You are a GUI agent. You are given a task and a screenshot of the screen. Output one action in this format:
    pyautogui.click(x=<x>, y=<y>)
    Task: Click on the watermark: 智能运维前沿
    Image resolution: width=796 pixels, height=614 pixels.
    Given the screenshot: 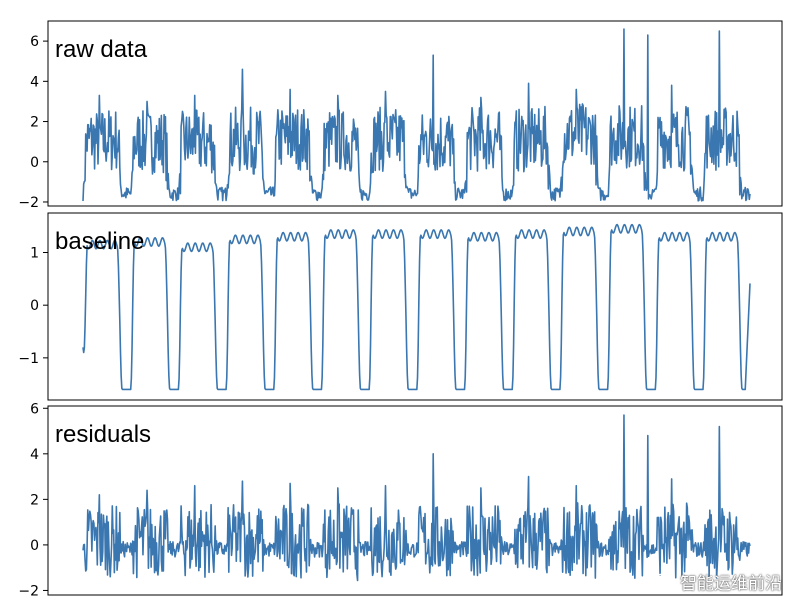 What is the action you would take?
    pyautogui.click(x=717, y=581)
    